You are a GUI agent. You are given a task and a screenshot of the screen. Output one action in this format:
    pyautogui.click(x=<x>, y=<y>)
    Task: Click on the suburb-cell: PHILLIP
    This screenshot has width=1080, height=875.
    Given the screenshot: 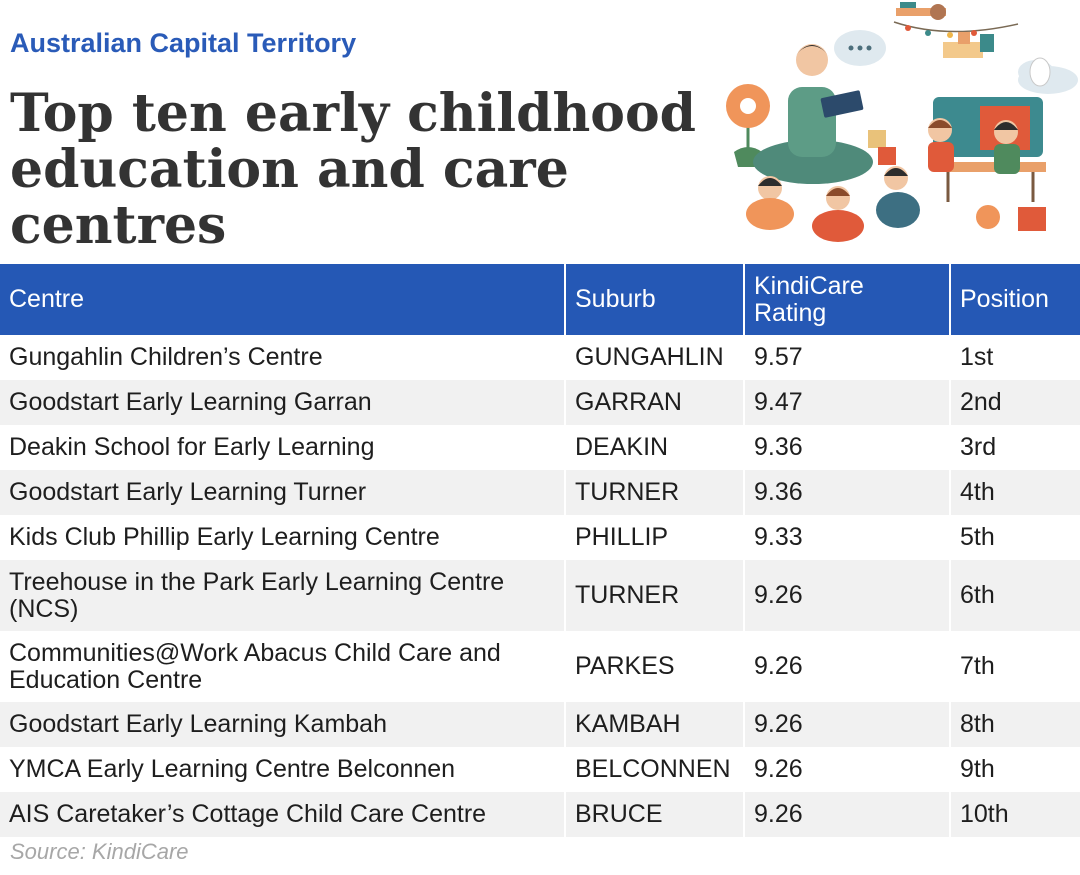 What is the action you would take?
    pyautogui.click(x=655, y=537)
    